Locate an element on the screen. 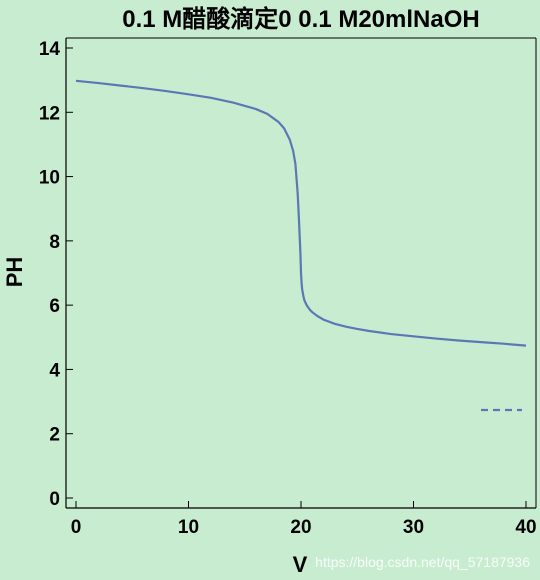 This screenshot has width=540, height=580. y-tick-label: 2 is located at coordinates (54, 435).